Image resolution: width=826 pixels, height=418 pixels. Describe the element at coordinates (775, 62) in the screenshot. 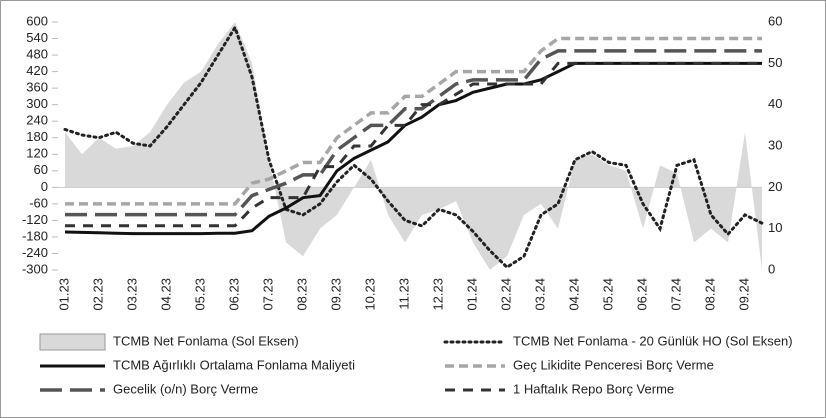

I see `y2-tick-label: 50` at that location.